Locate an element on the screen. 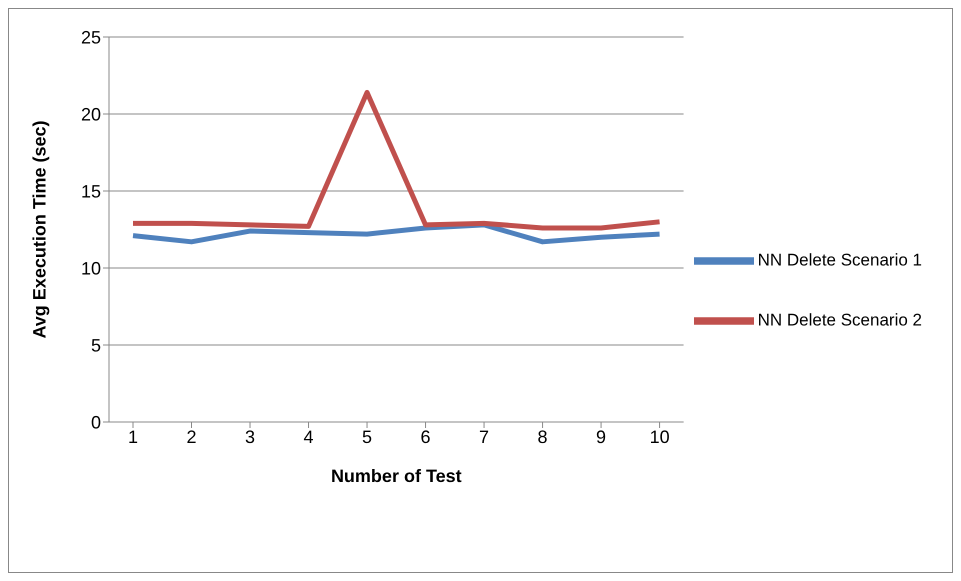  y-tick-label: 15 is located at coordinates (90, 191).